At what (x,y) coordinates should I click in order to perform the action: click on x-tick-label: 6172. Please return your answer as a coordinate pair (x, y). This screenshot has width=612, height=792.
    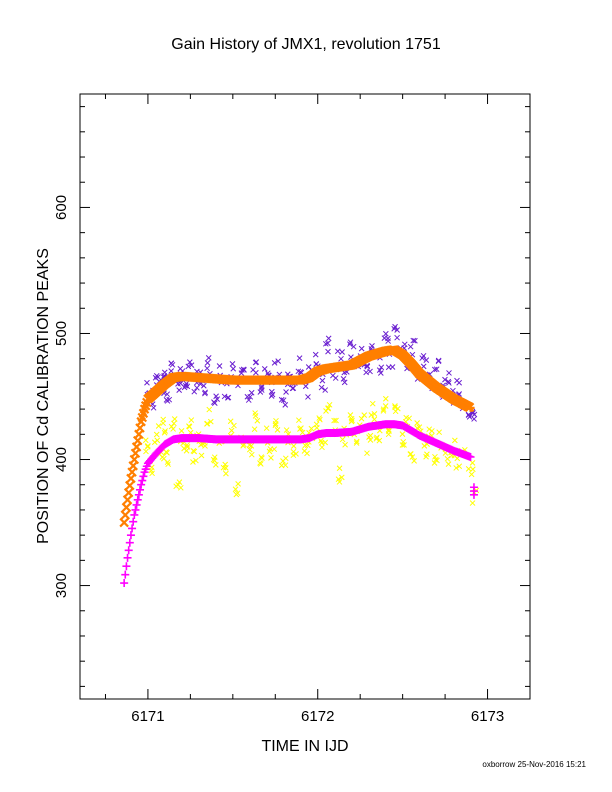
    Looking at the image, I should click on (317, 716).